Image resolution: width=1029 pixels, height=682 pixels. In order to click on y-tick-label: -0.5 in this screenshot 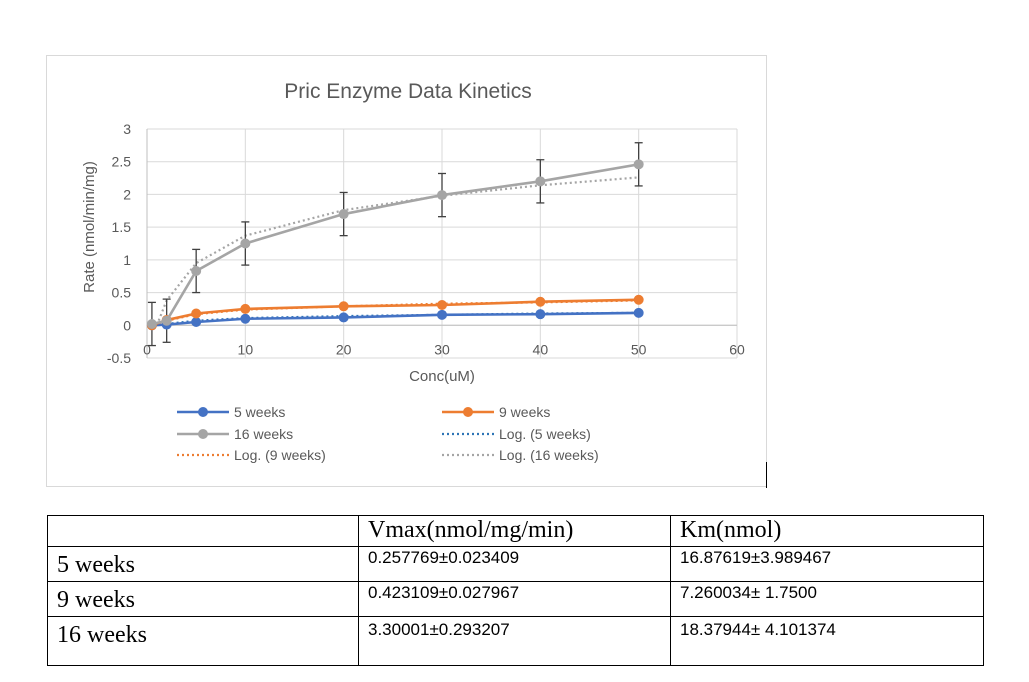, I will do `click(119, 358)`.